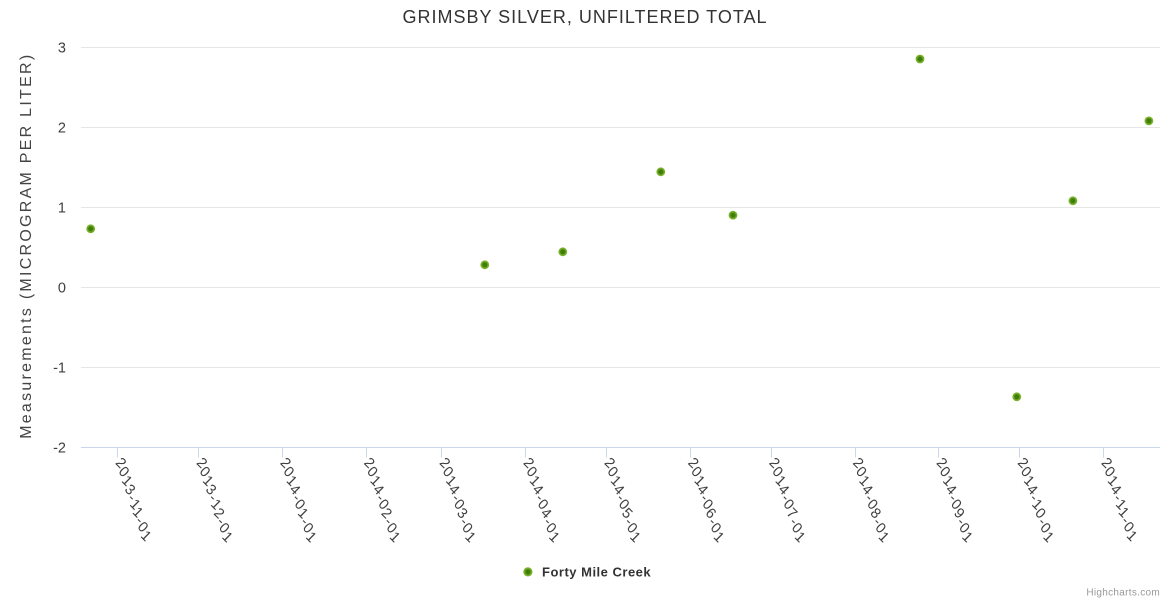 The image size is (1170, 605). What do you see at coordinates (59, 369) in the screenshot?
I see `svg-text: -1` at bounding box center [59, 369].